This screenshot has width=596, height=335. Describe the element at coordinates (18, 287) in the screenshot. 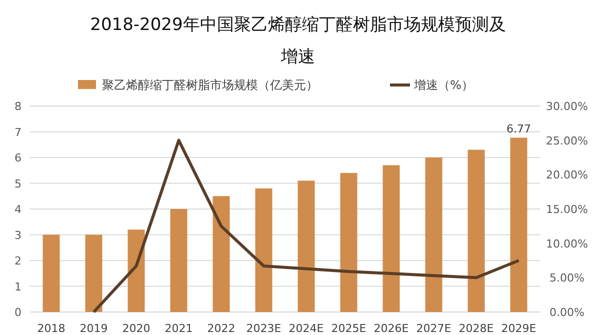

I see `y-tick-label: 1` at that location.